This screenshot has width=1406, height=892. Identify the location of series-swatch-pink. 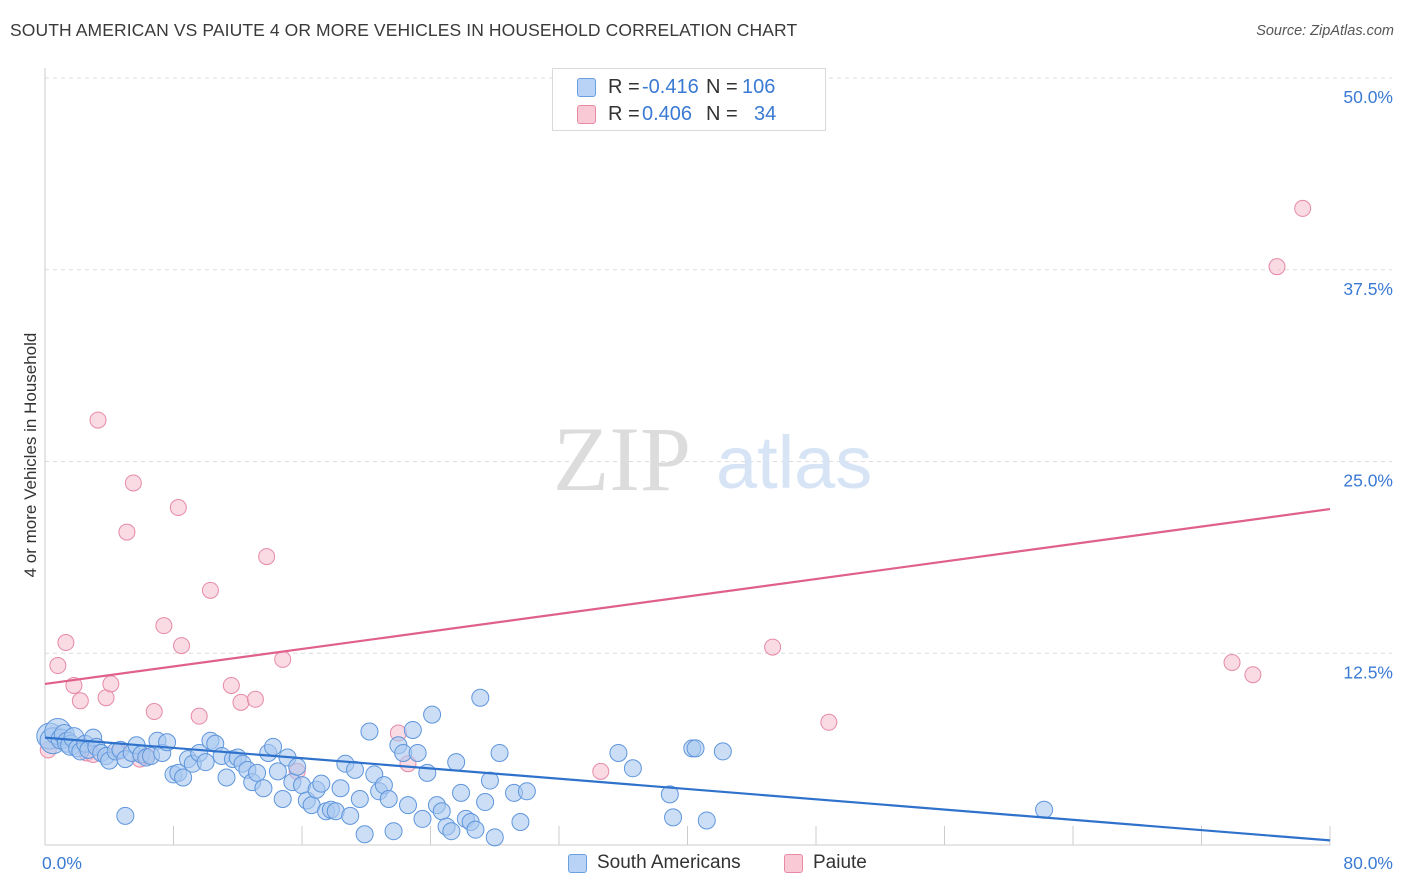
(793, 863).